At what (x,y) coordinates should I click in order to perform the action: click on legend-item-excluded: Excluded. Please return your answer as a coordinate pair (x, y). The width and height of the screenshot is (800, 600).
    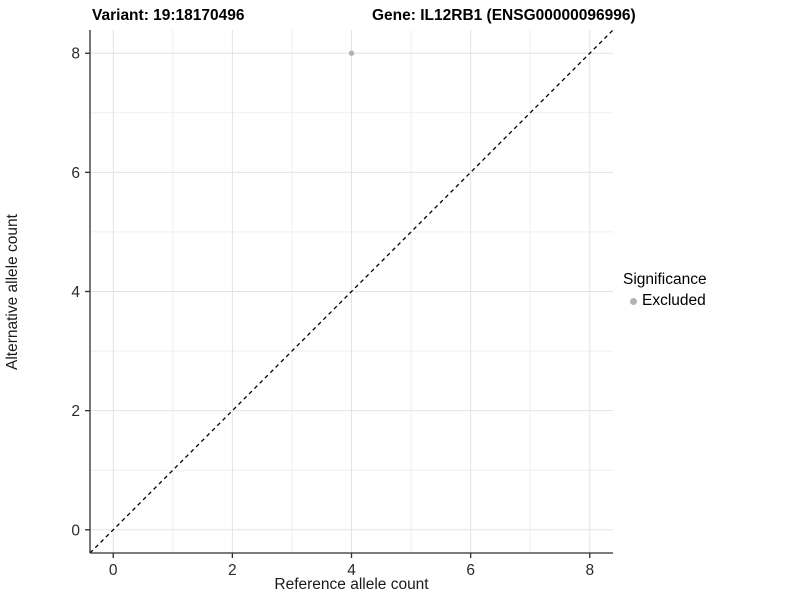
    Looking at the image, I should click on (665, 301).